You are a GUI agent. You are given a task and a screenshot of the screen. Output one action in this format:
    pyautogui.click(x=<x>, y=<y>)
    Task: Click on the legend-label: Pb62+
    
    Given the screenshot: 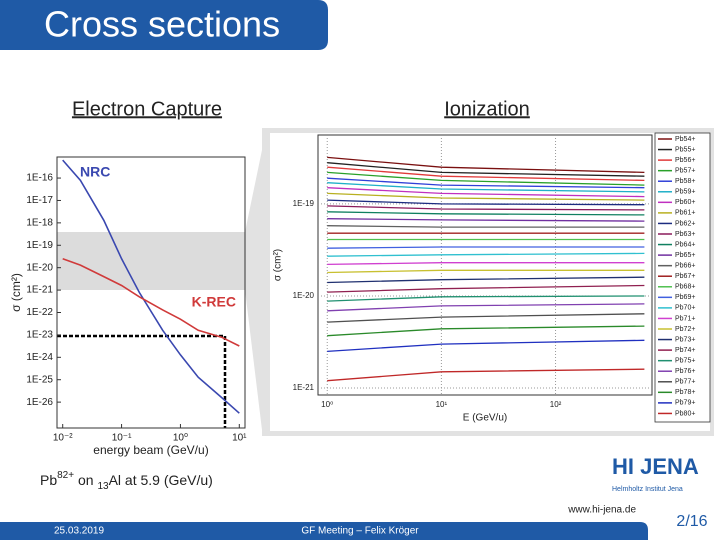 What is the action you would take?
    pyautogui.click(x=685, y=223)
    